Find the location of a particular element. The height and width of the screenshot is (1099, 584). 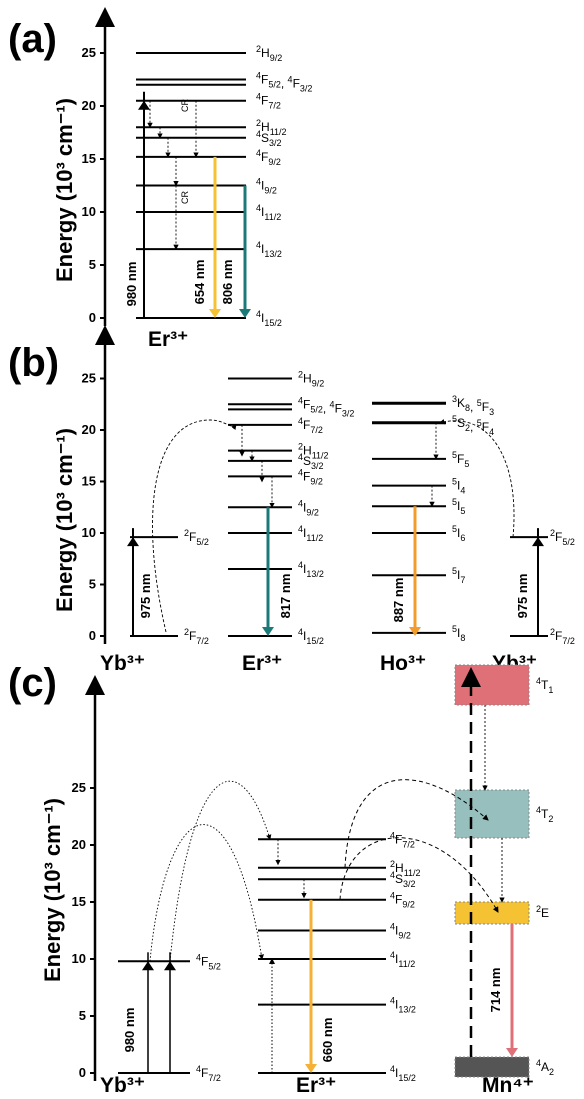

panel-c-er-term-3: 4F9/2 is located at coordinates (402, 900).